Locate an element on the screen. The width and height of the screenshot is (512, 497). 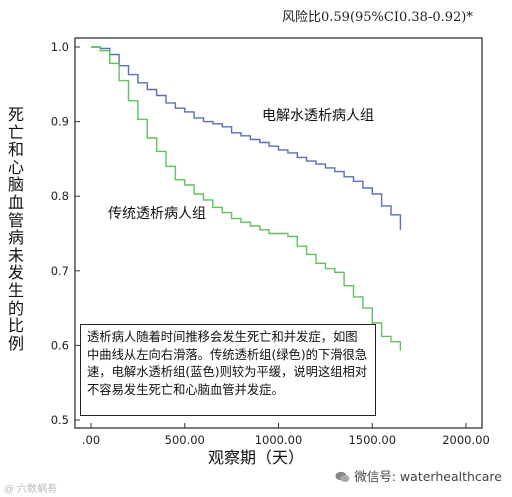
wechat-id: 微信号: waterhealthcare is located at coordinates (418, 475).